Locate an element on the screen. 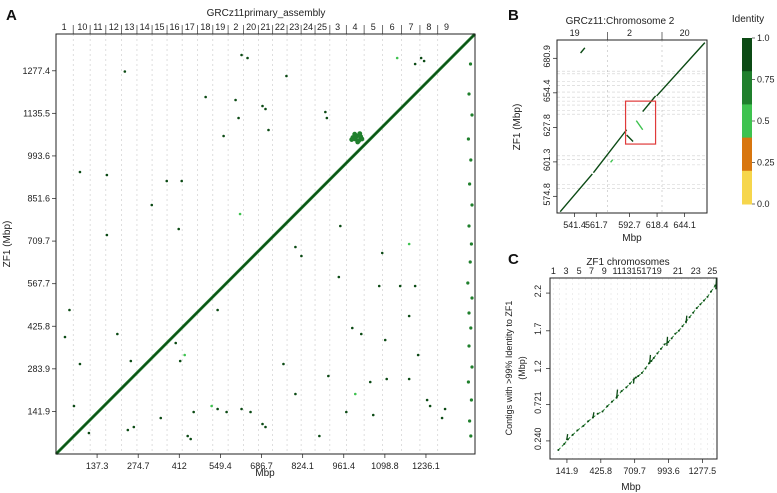 Image resolution: width=777 pixels, height=493 pixels. panel-c-x-tick-label: 141.9 is located at coordinates (567, 471).